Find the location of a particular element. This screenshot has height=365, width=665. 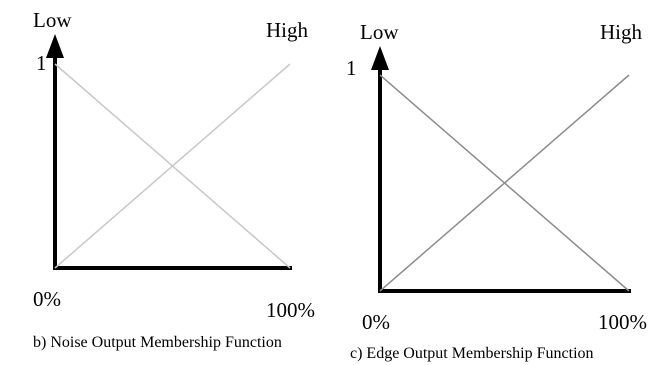

chart-caption: b) Noise Output Membership Function is located at coordinates (157, 342).